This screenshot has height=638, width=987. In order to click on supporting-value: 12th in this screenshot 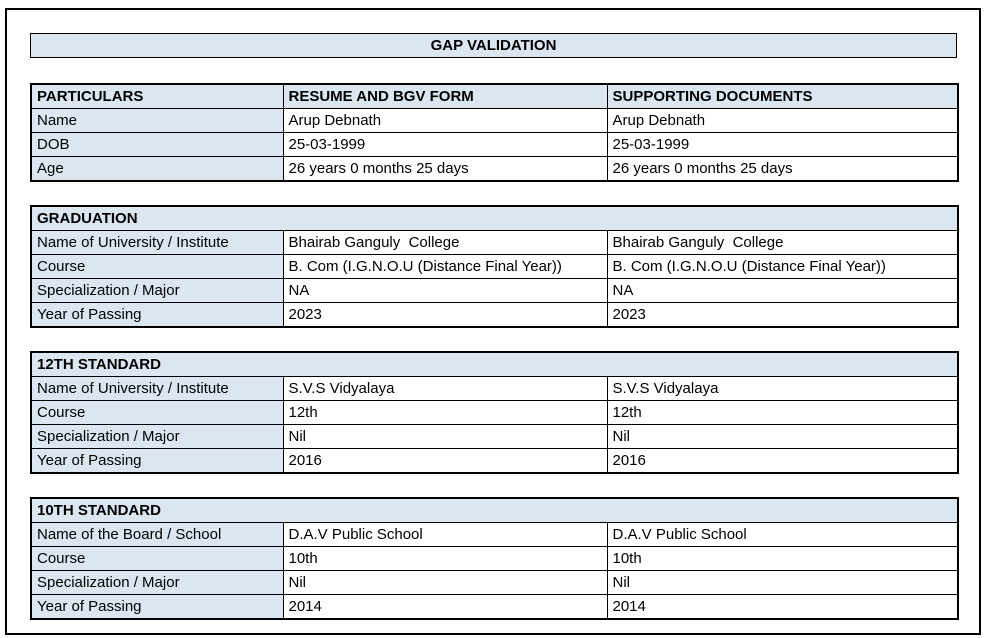, I will do `click(782, 412)`.